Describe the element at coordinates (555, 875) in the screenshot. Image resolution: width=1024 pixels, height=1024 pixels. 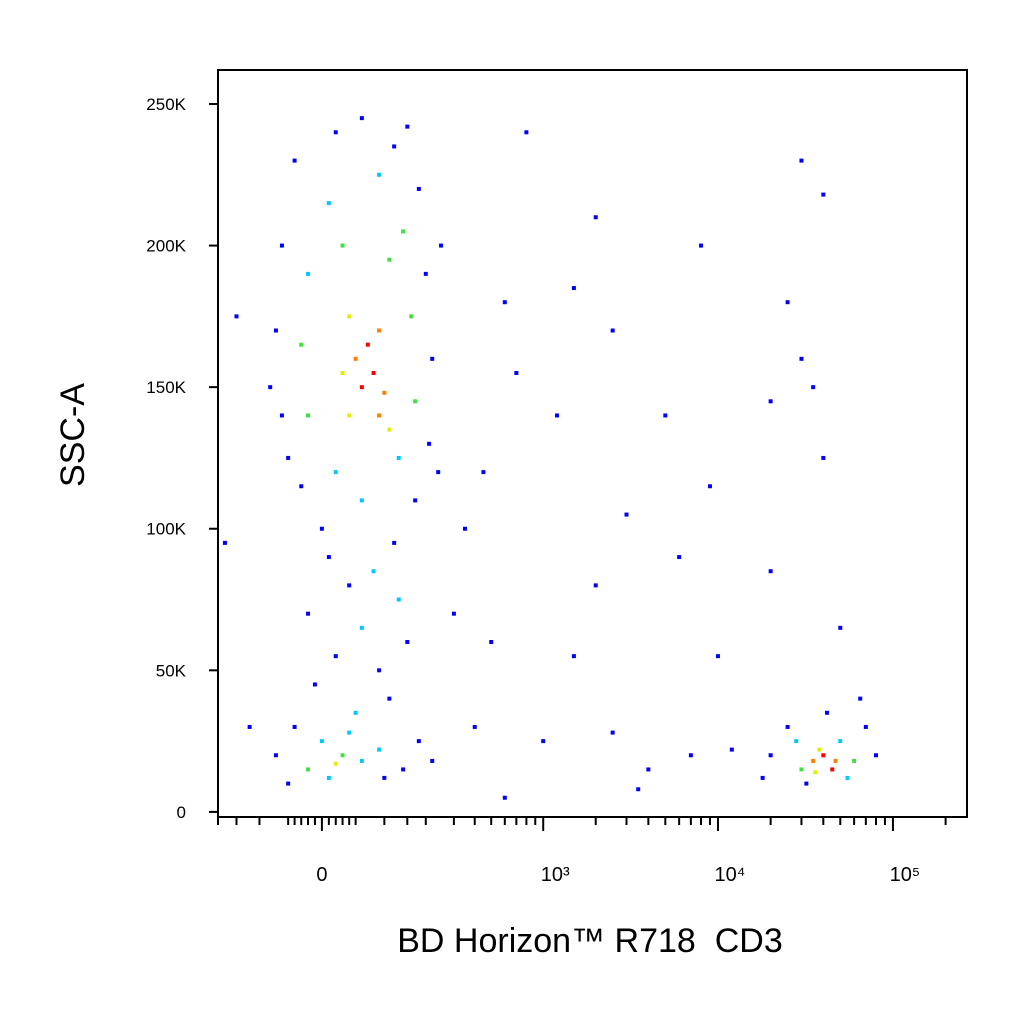
I see `x-tick-label: 10³` at that location.